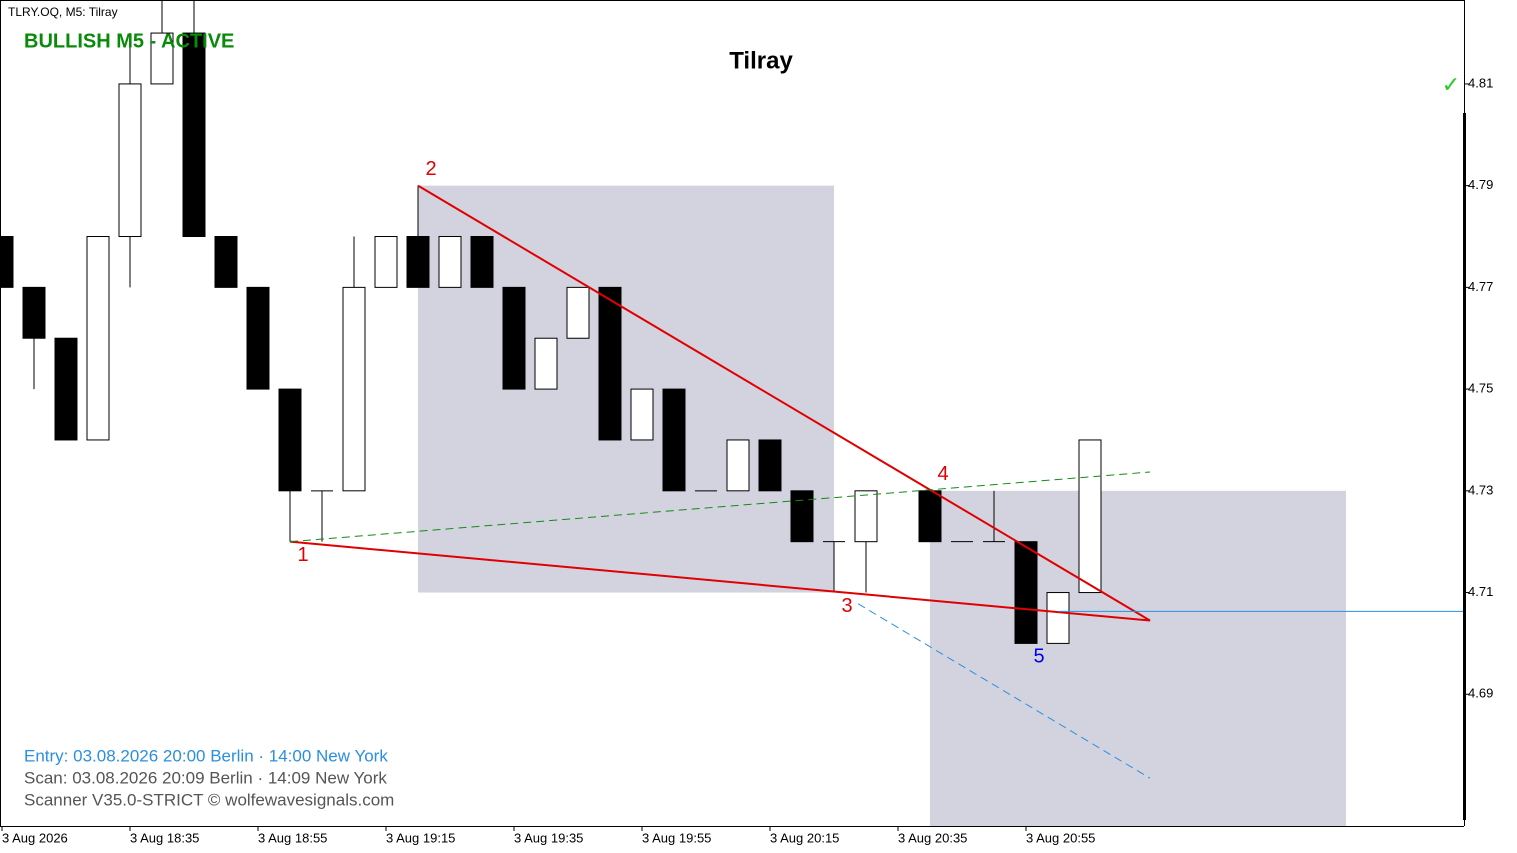 This screenshot has height=853, width=1517. I want to click on chart-title: Tilray, so click(761, 60).